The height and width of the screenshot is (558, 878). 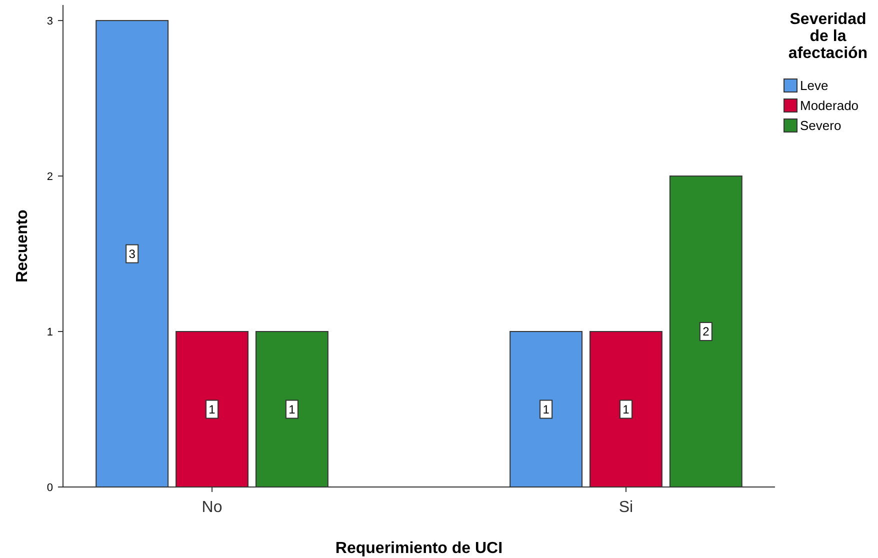 What do you see at coordinates (706, 331) in the screenshot?
I see `data-label: 2` at bounding box center [706, 331].